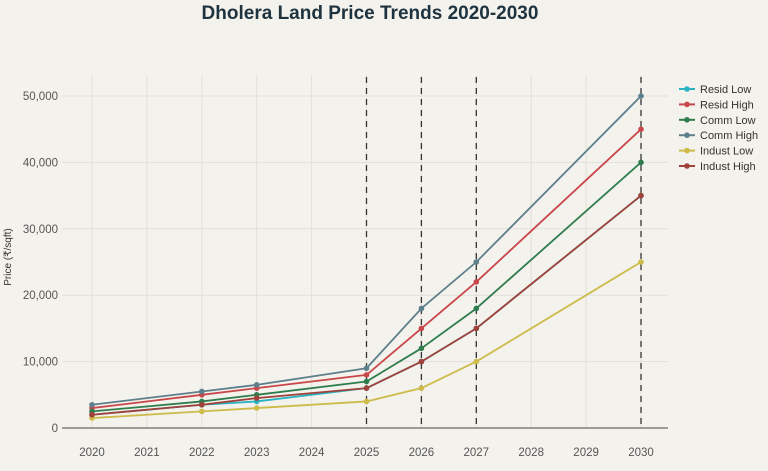 This screenshot has height=471, width=768. Describe the element at coordinates (729, 136) in the screenshot. I see `legend-label: Comm High` at that location.